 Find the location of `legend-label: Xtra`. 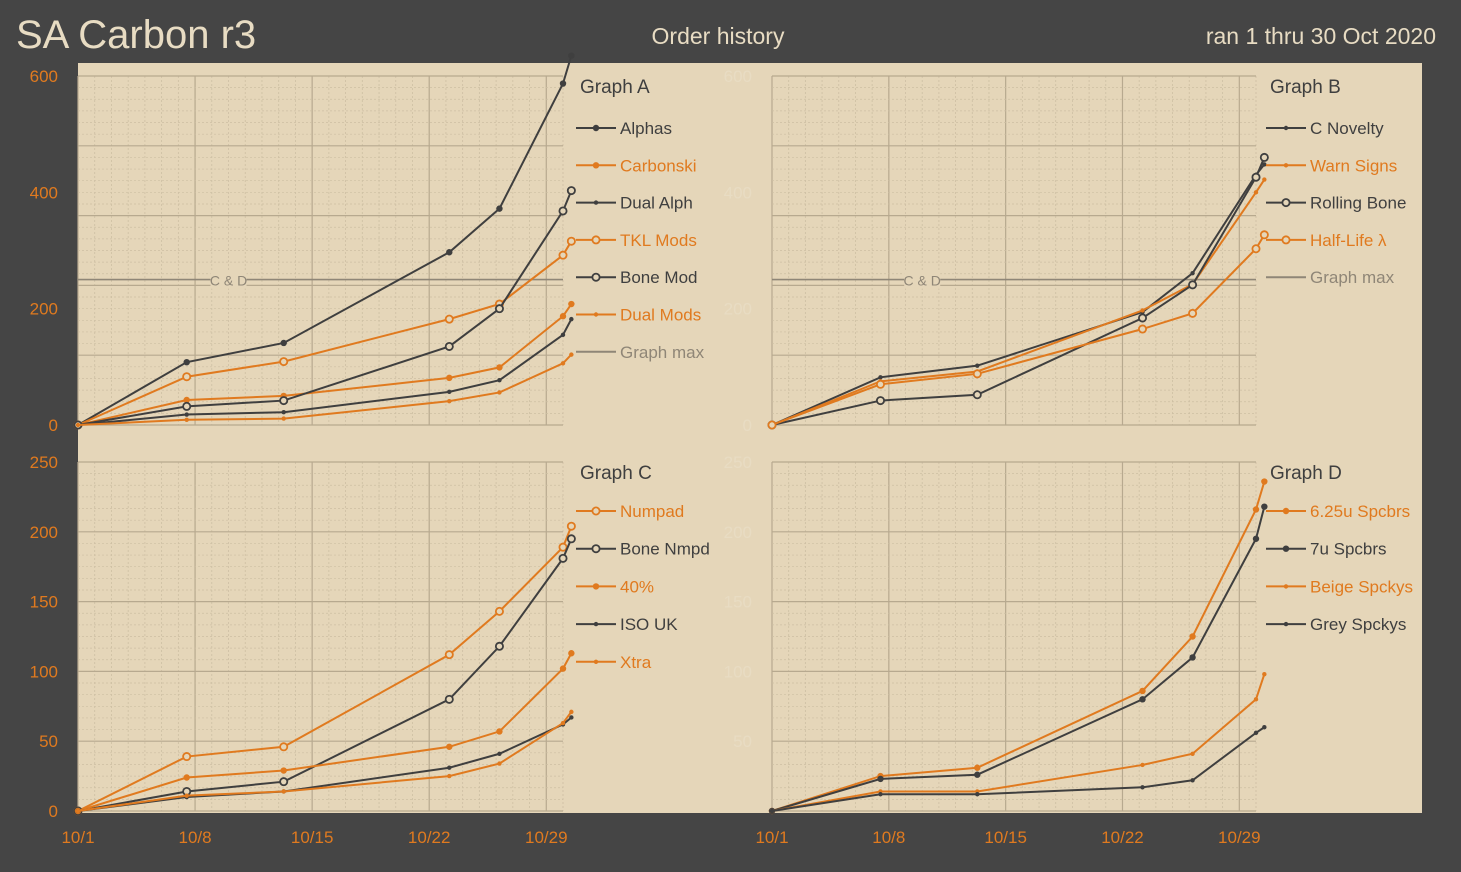

legend-label: Xtra is located at coordinates (636, 662).